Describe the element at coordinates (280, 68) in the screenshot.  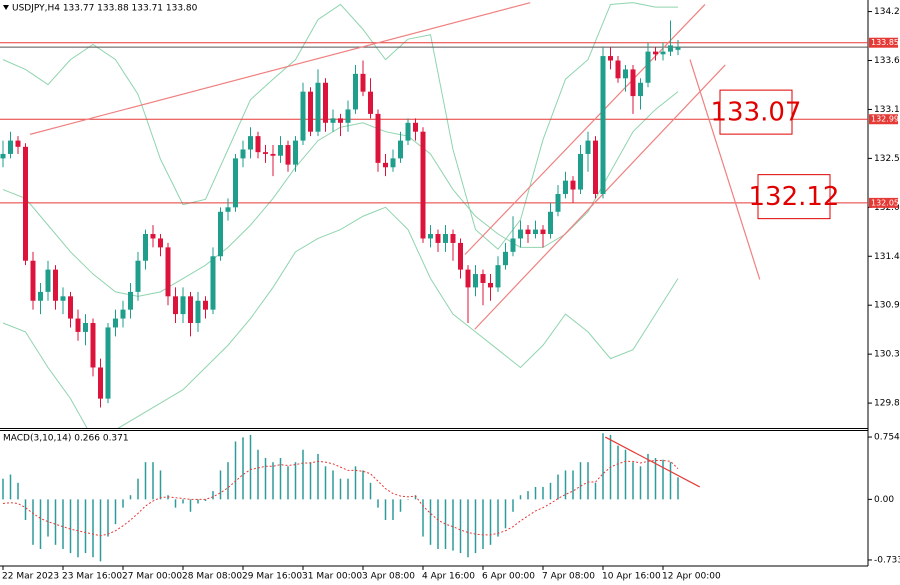
I see `trendline` at that location.